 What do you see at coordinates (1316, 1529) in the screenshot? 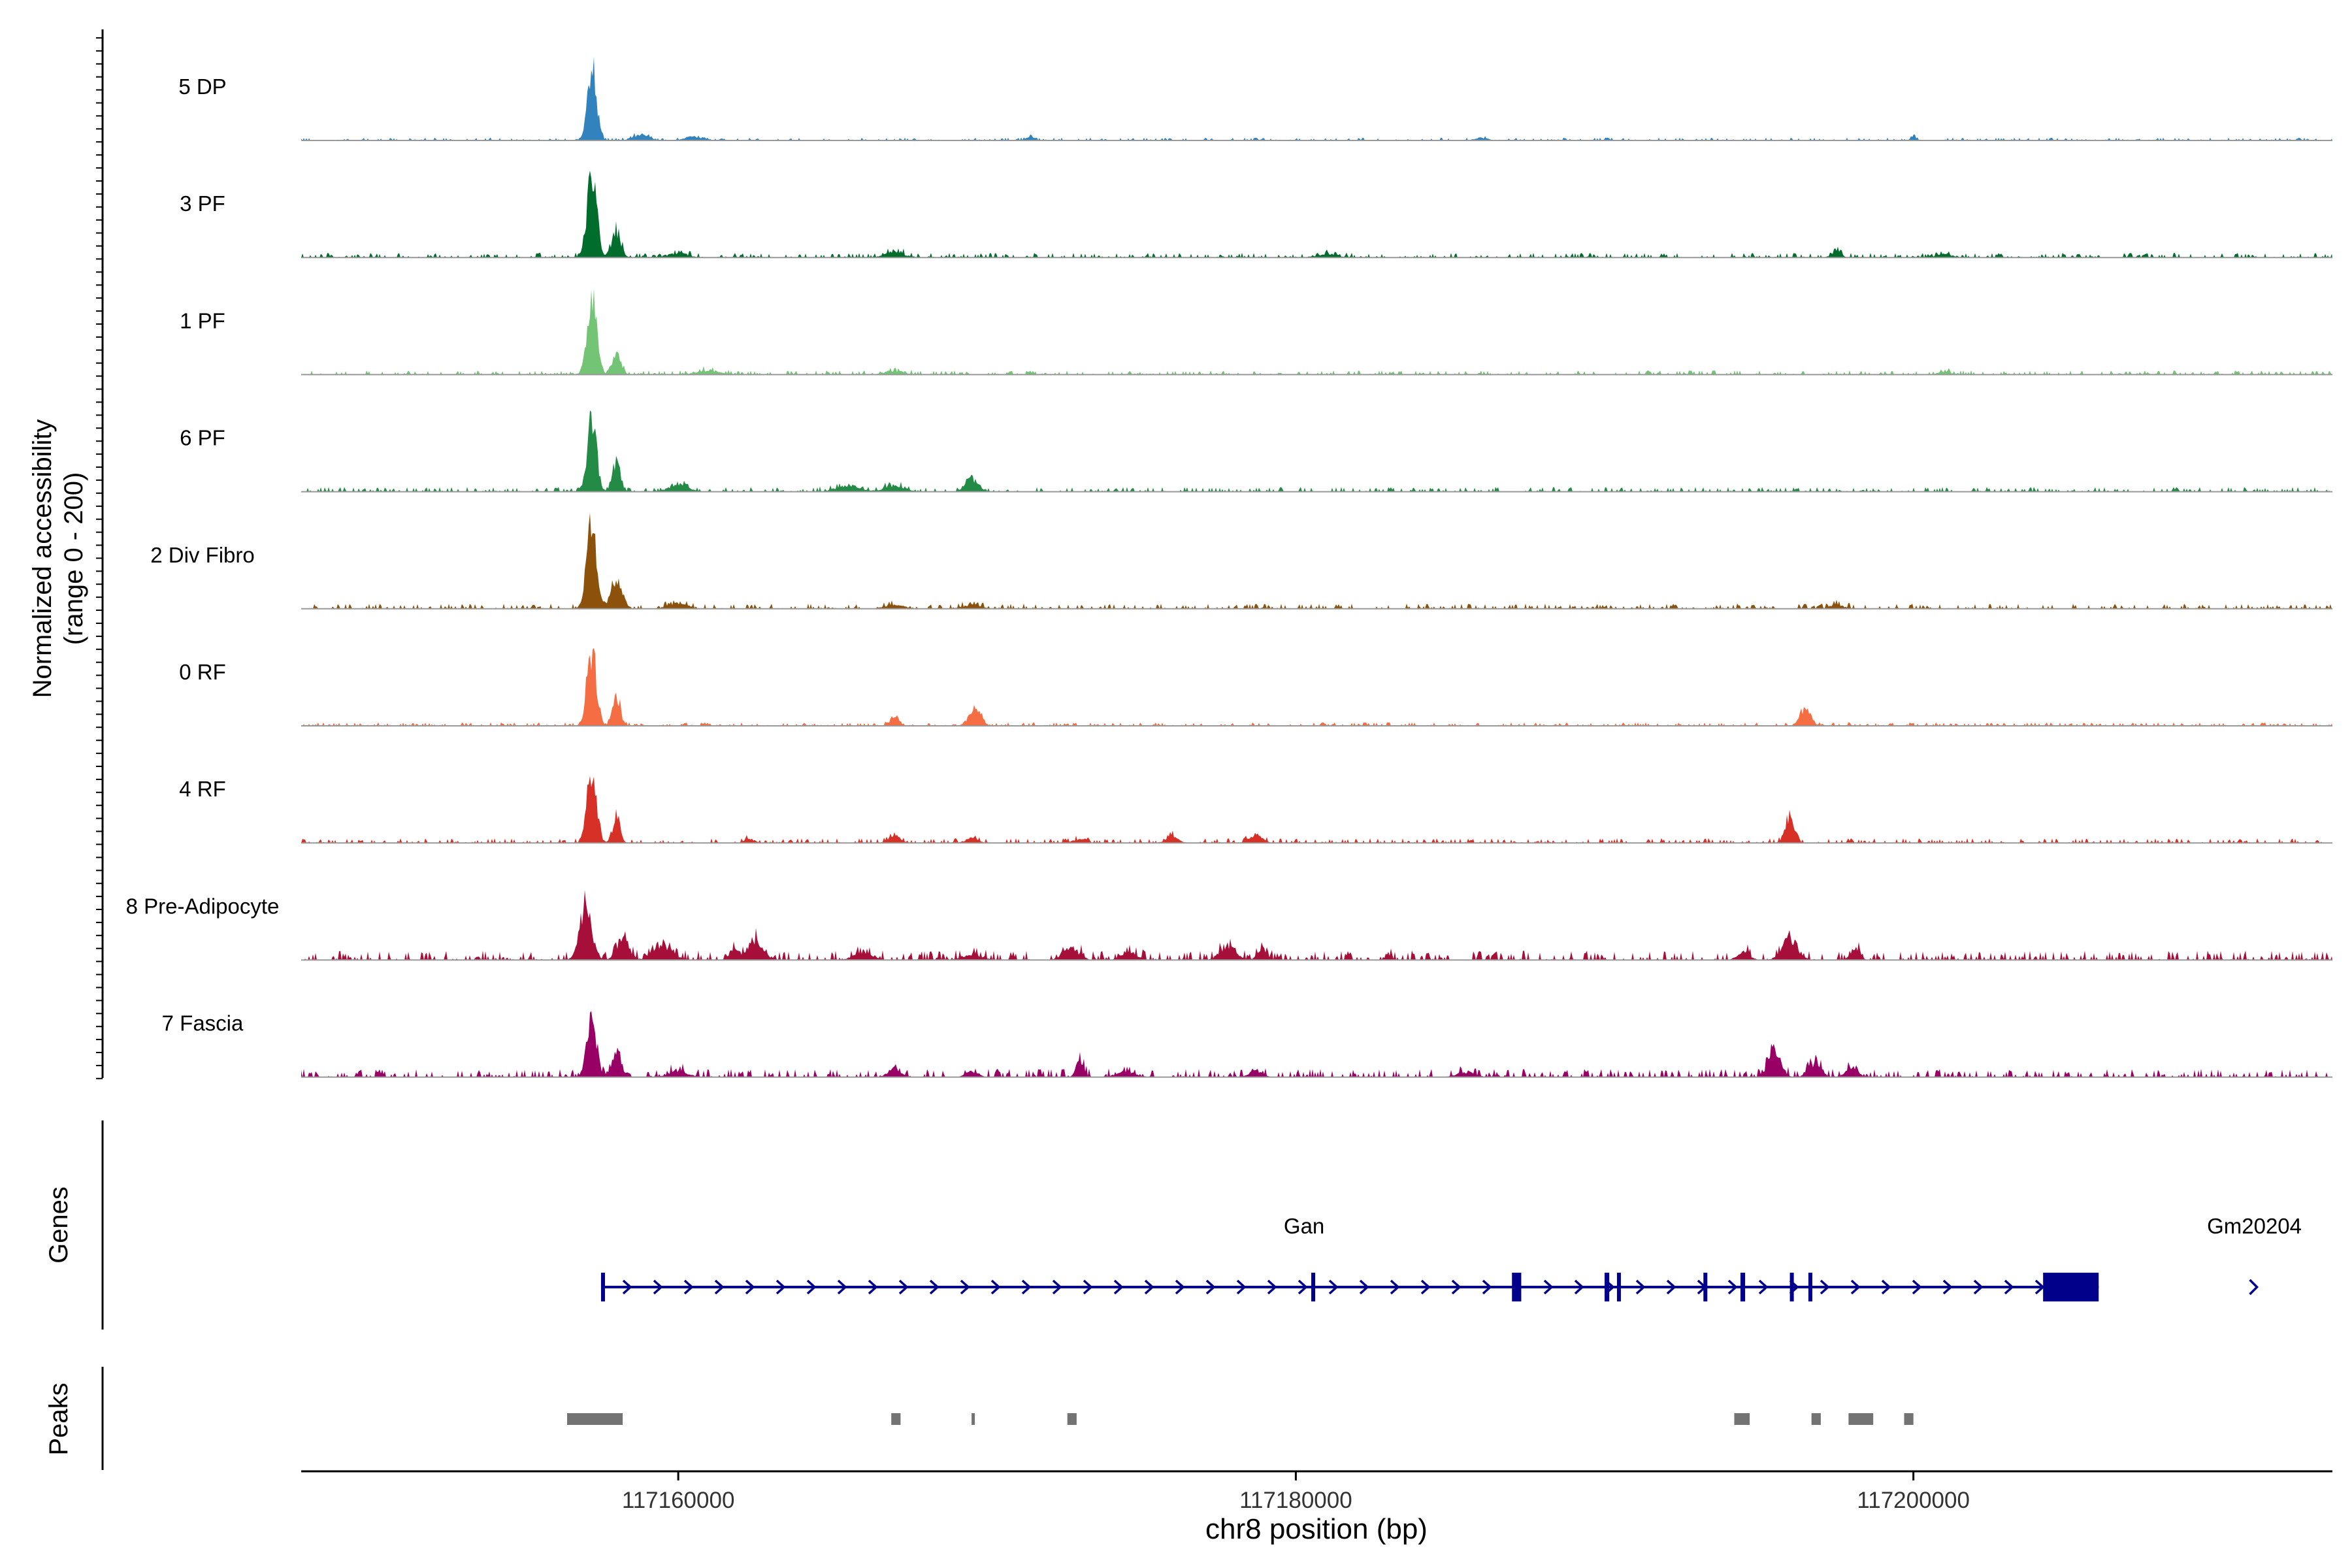
I see `x-axis-label: chr8 position (bp)` at bounding box center [1316, 1529].